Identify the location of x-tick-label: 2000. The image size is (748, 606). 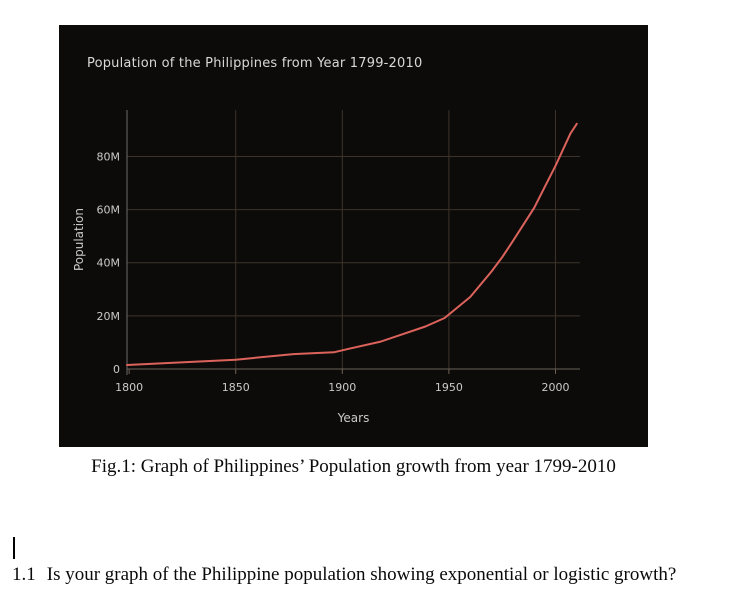
(555, 387).